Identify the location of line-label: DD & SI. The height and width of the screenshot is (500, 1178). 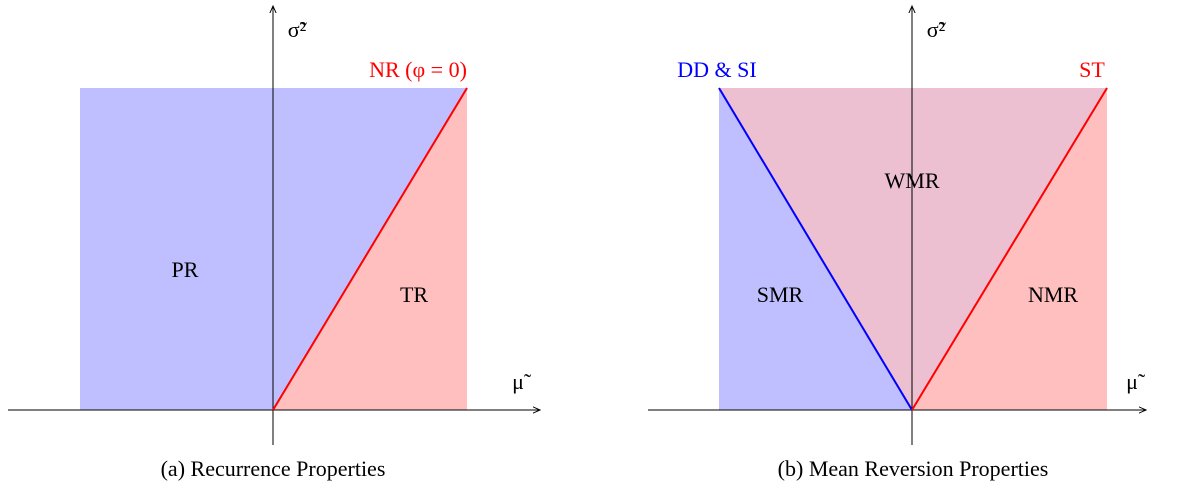
(716, 69).